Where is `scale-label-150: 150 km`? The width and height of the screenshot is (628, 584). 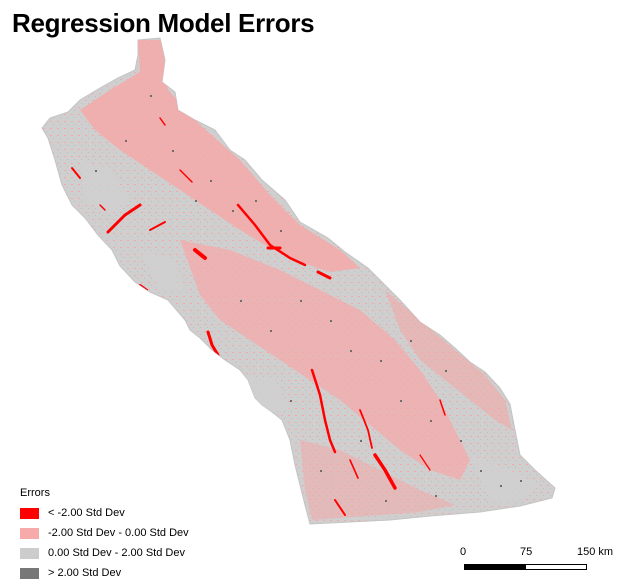
scale-label-150: 150 km is located at coordinates (595, 552).